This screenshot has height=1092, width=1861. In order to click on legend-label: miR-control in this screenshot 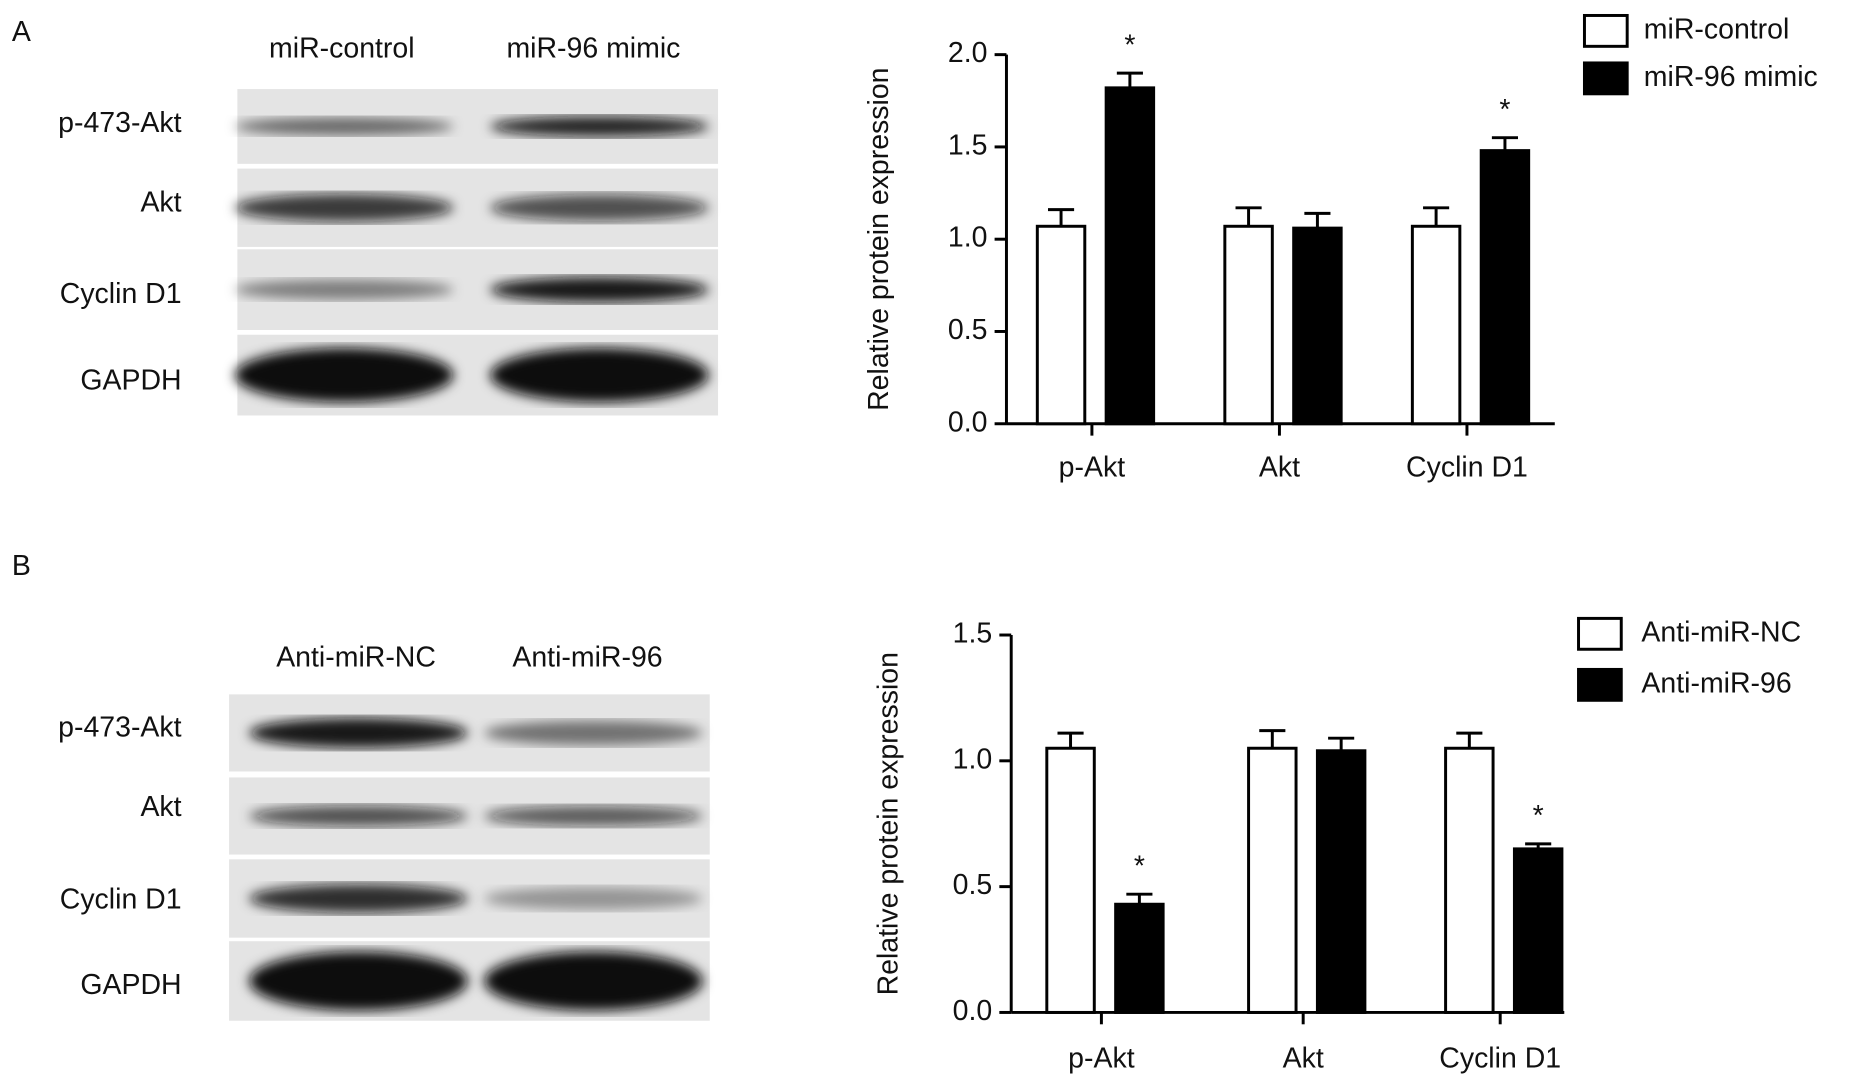, I will do `click(1717, 29)`.